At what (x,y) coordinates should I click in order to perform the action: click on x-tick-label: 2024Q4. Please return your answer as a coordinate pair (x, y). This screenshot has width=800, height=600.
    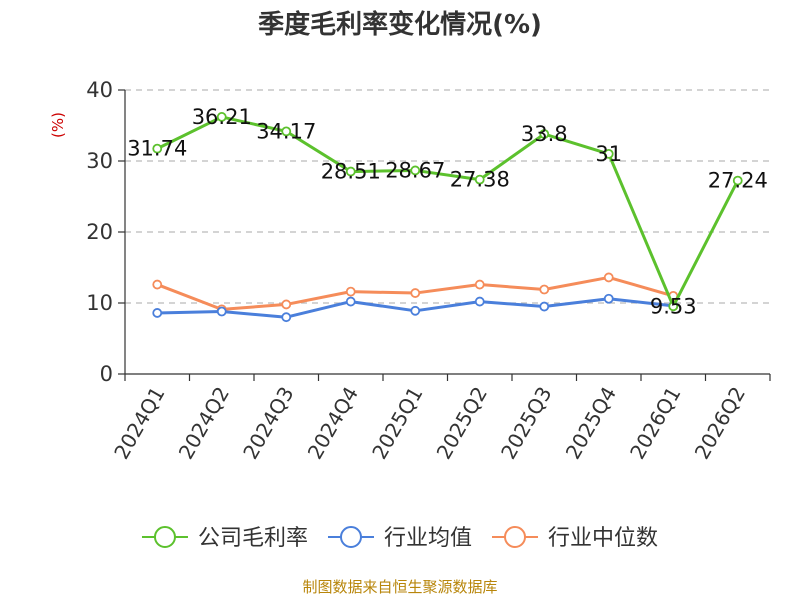
    Looking at the image, I should click on (333, 423).